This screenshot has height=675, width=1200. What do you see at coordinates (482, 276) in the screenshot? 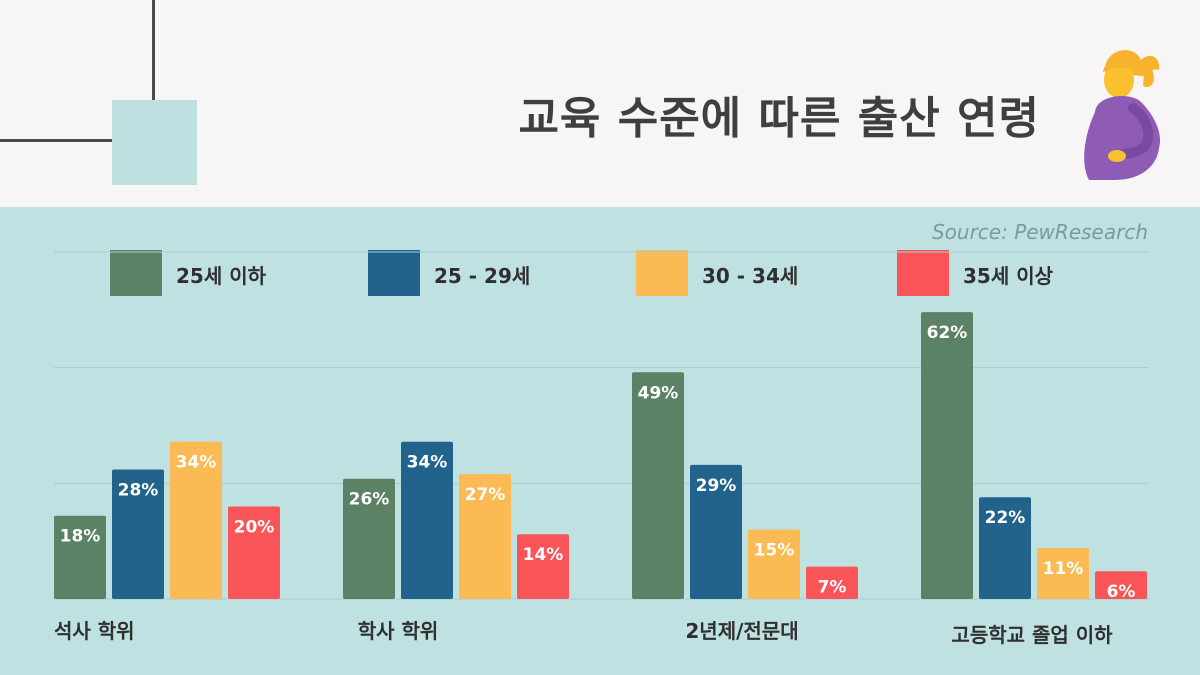
I see `legend-label: 25 - 29세` at bounding box center [482, 276].